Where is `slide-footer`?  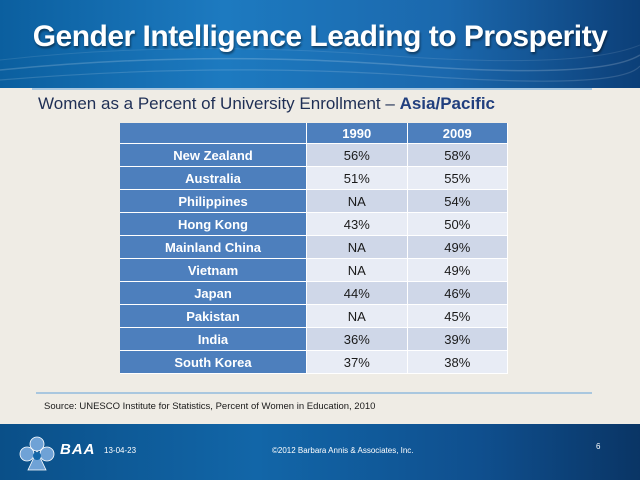 slide-footer is located at coordinates (320, 452).